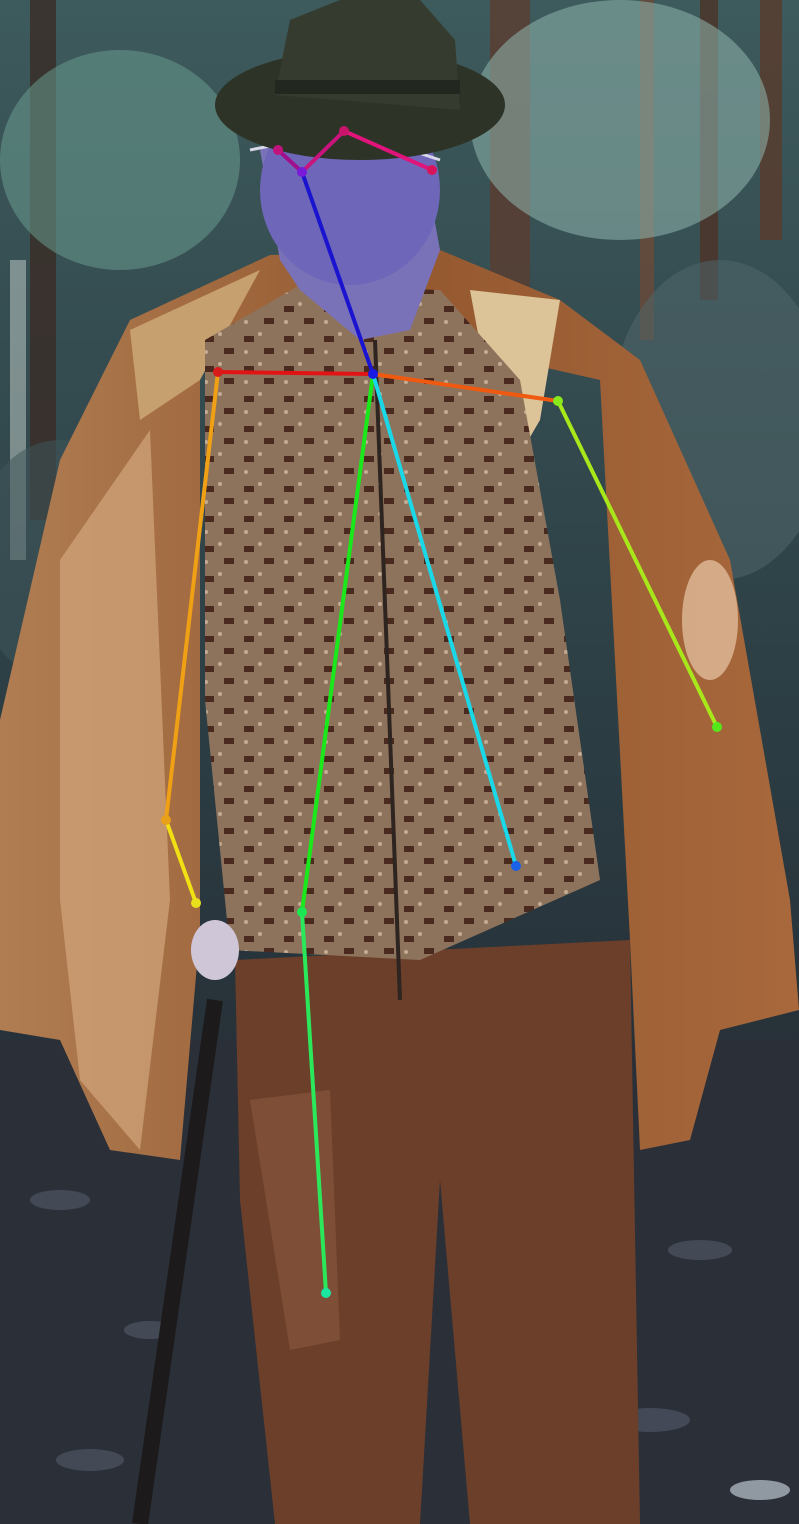  What do you see at coordinates (181, 861) in the screenshot?
I see `limb-right-elbow-right-wrist` at bounding box center [181, 861].